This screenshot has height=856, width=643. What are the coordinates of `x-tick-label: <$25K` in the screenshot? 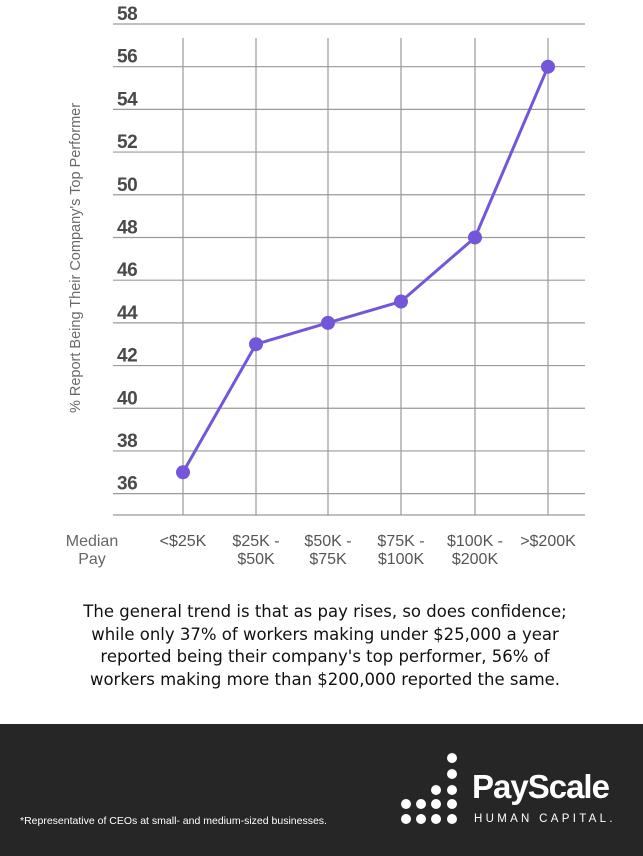 It's located at (183, 541).